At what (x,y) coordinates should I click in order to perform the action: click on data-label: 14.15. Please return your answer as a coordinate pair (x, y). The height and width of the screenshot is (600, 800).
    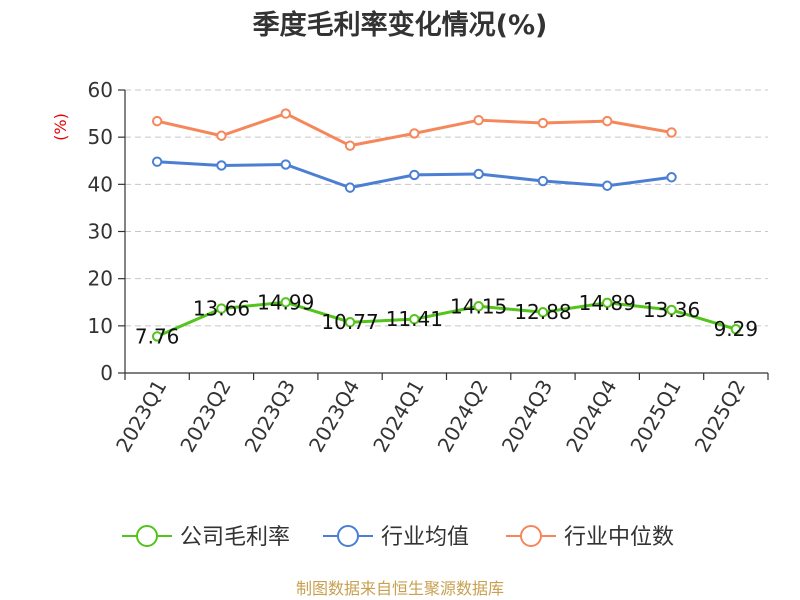
    Looking at the image, I should click on (478, 306).